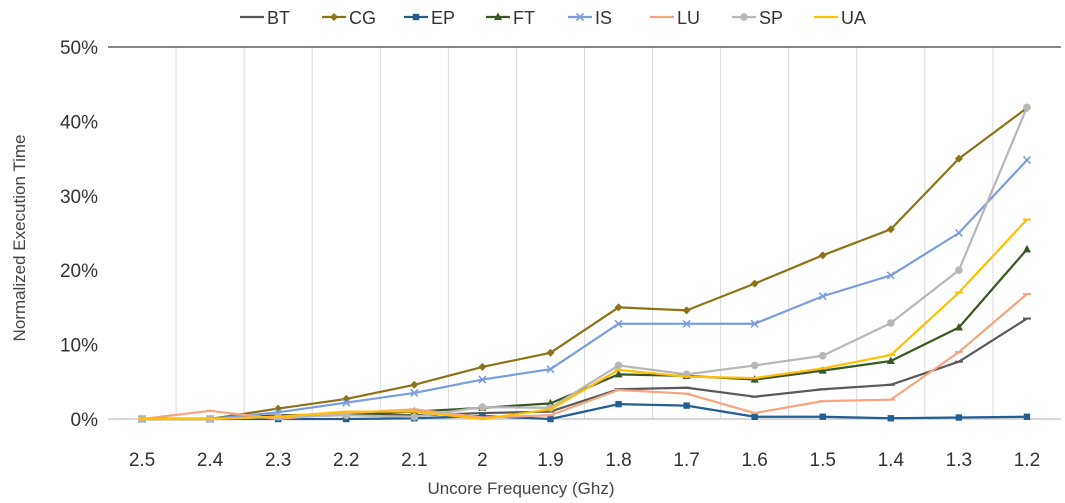 Image resolution: width=1065 pixels, height=503 pixels. What do you see at coordinates (498, 16) in the screenshot?
I see `legend-marker-ft` at bounding box center [498, 16].